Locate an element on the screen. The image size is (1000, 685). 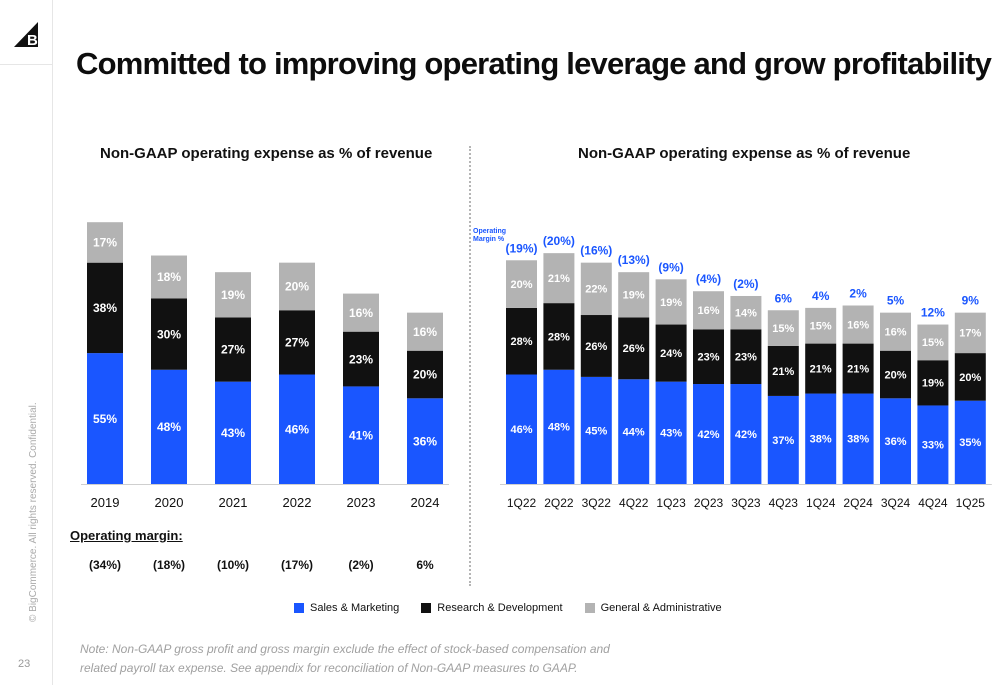
quarterly-tick-label-12: 1Q25 is located at coordinates (971, 503).